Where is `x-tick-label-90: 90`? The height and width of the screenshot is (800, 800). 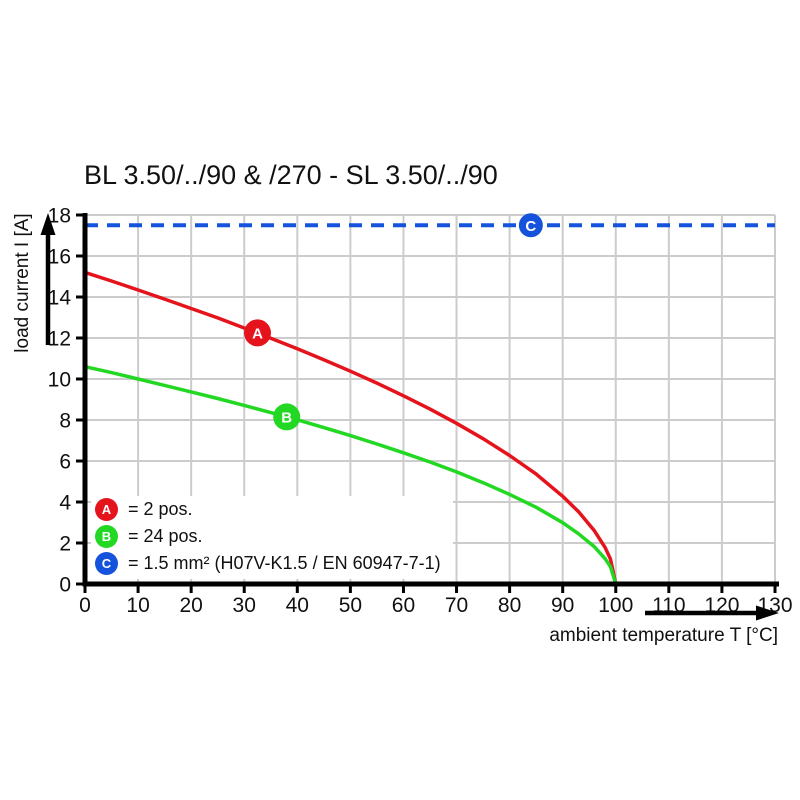 x-tick-label-90: 90 is located at coordinates (562, 605).